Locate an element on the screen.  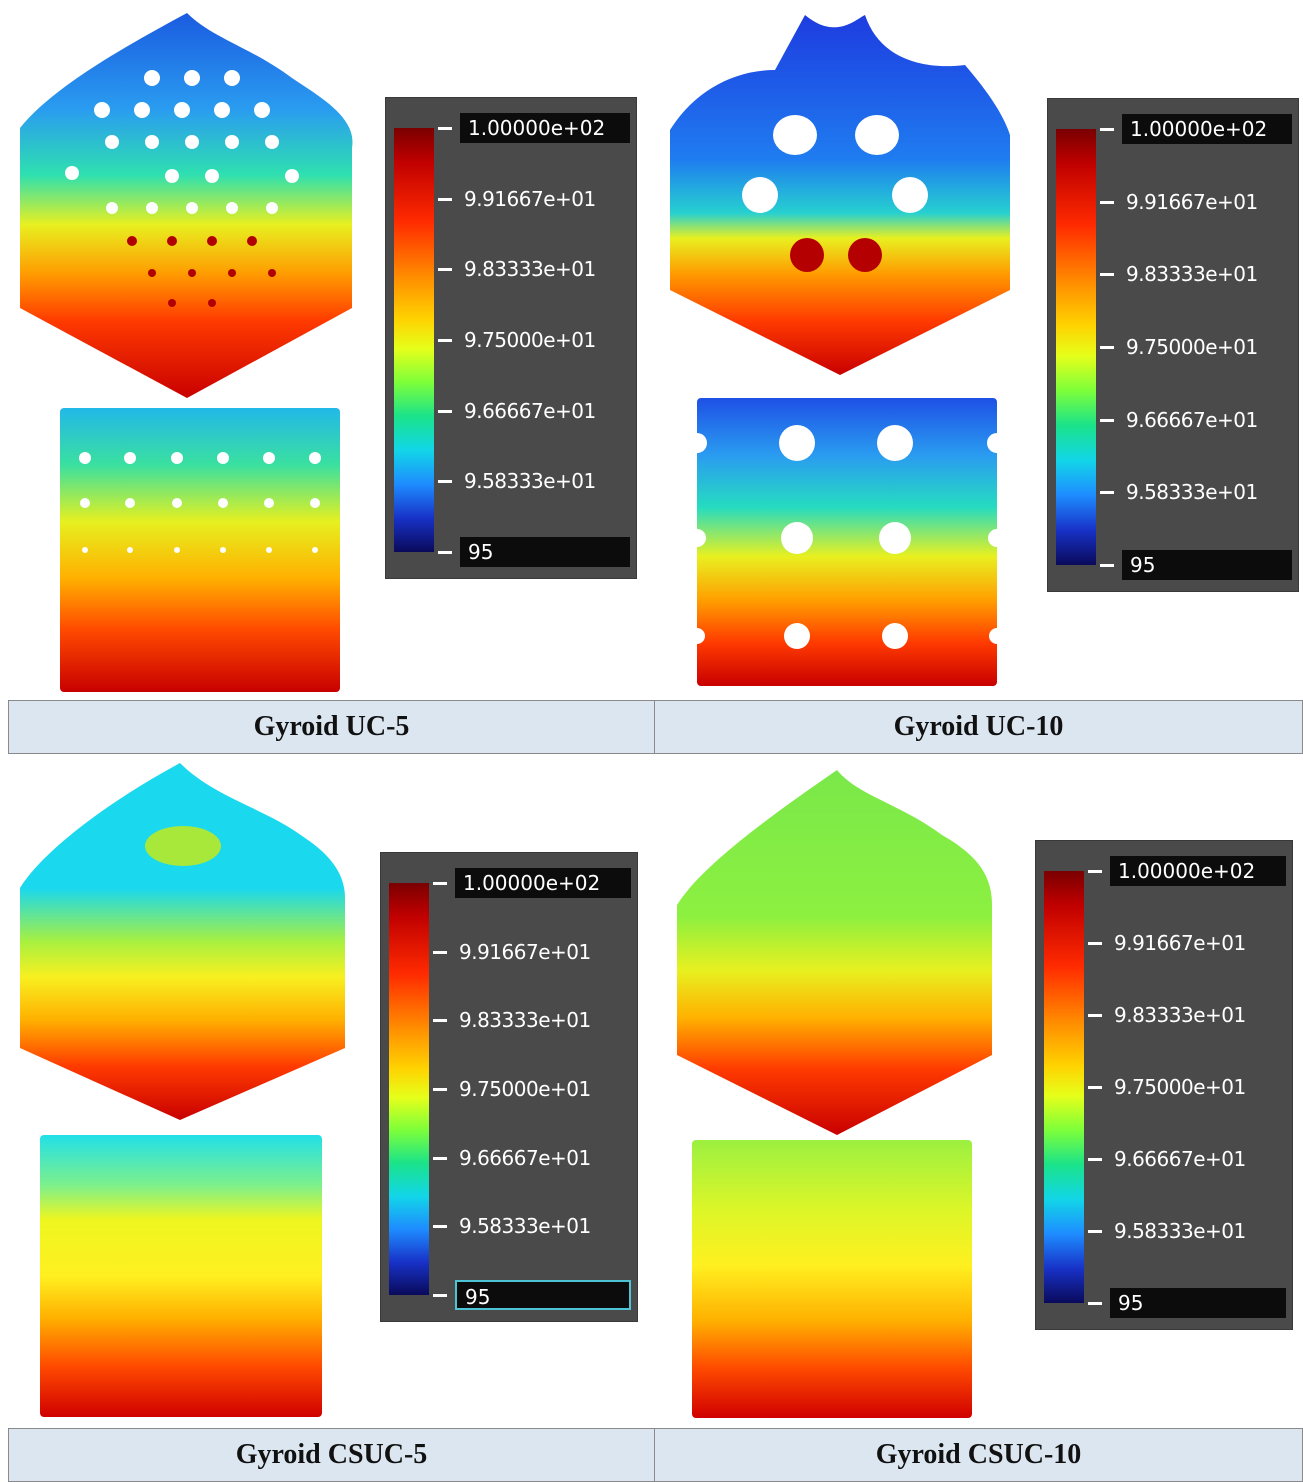
caption-csuc10: Gyroid CSUC-10 is located at coordinates (978, 1454).